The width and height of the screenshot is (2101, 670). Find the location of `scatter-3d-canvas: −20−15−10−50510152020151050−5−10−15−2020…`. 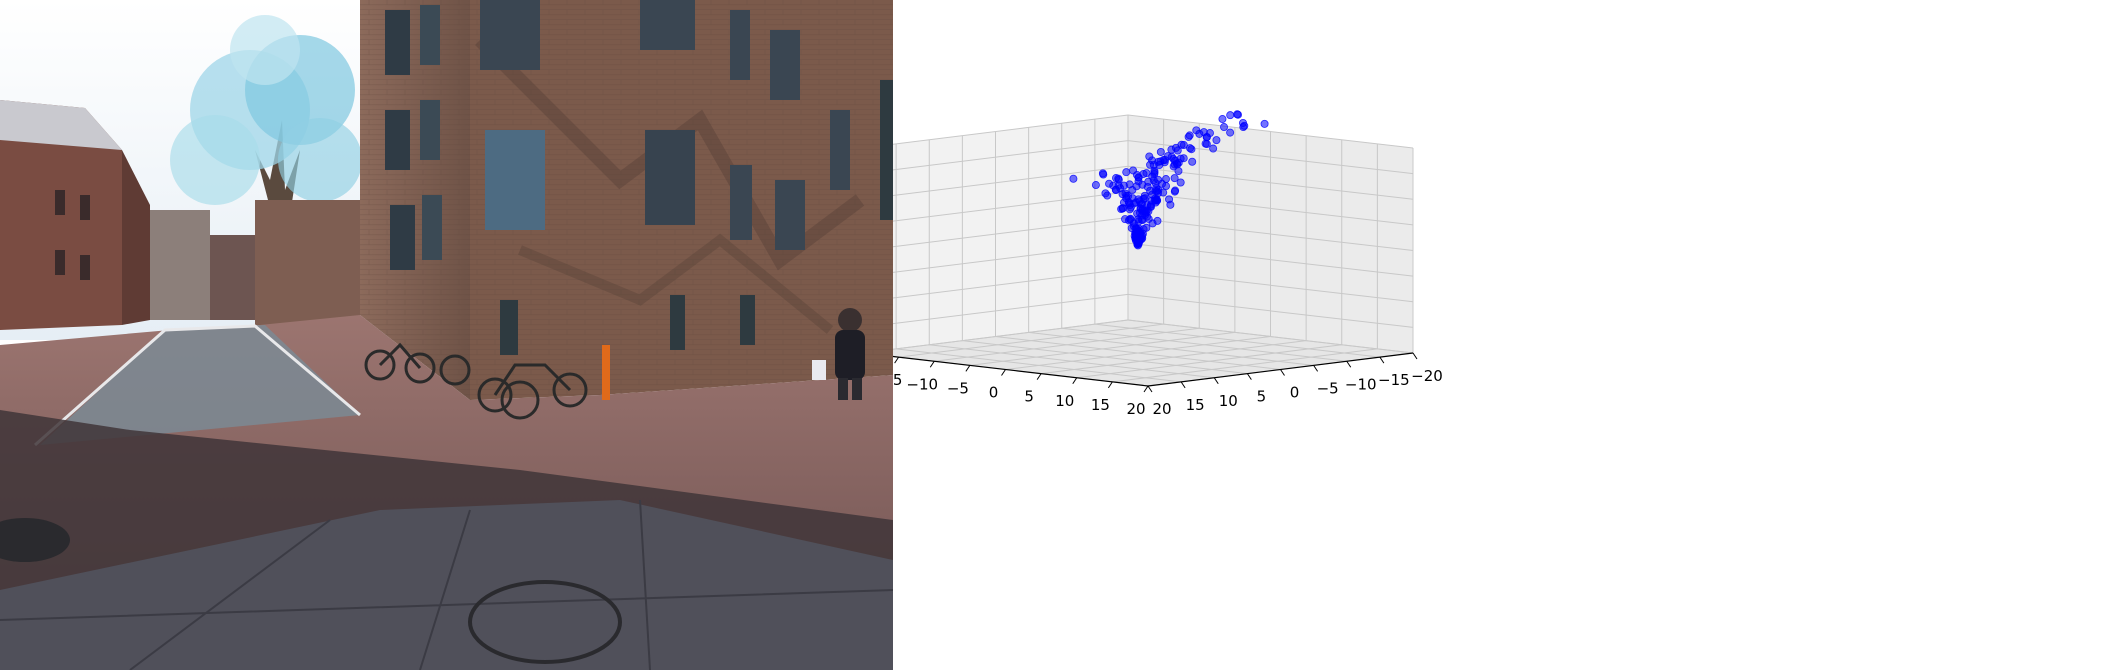

scatter-3d-canvas: −20−15−10−50510152020151050−5−10−15−2020… is located at coordinates (1168, 264).